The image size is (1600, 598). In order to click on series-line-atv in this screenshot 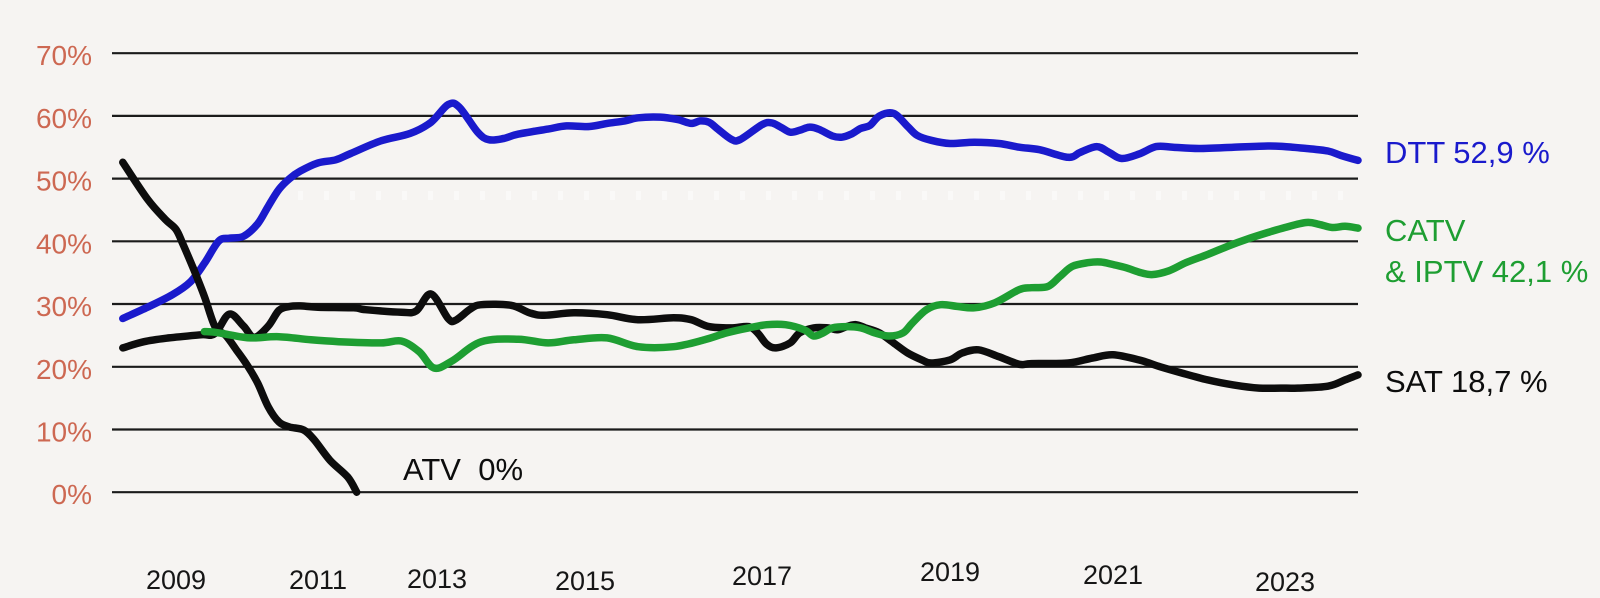, I will do `click(240, 327)`.